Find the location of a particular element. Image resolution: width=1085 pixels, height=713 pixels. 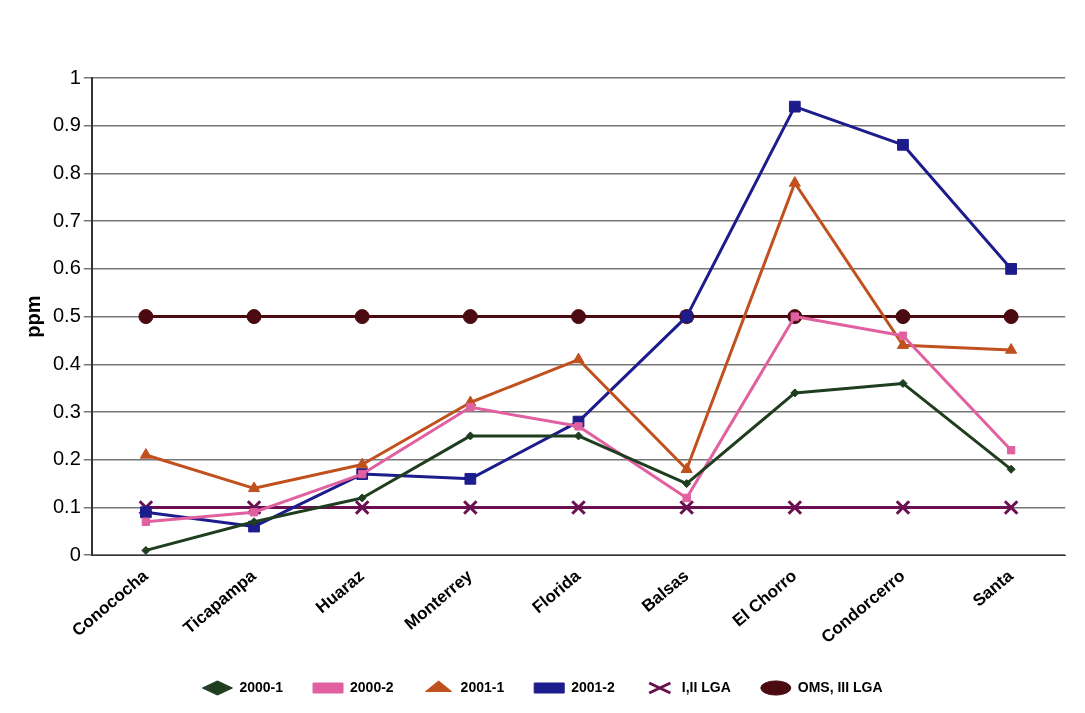

legend-label: I,II LGA is located at coordinates (706, 686).